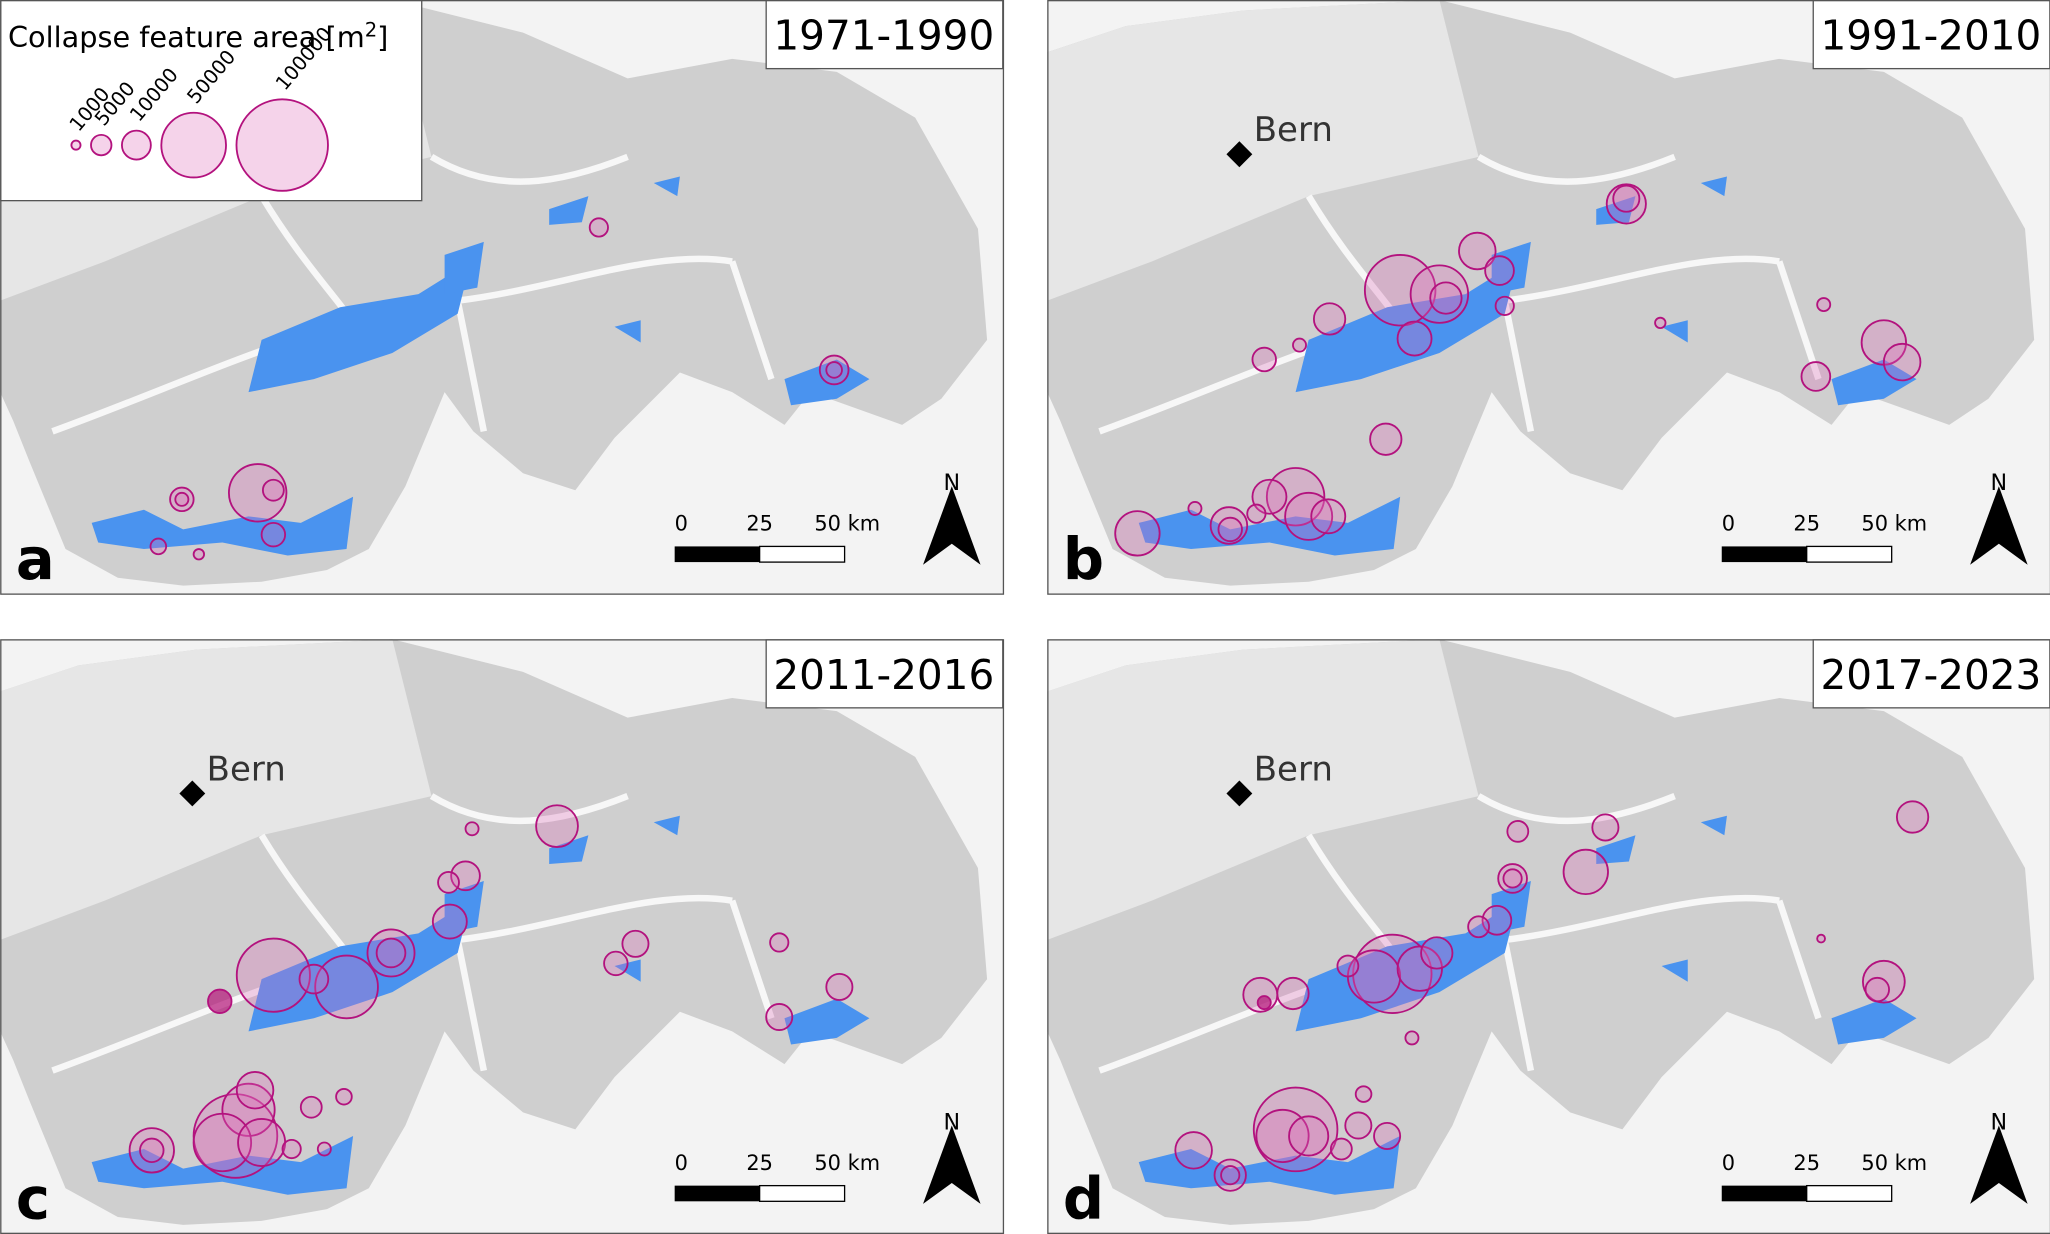 Image resolution: width=2050 pixels, height=1234 pixels. What do you see at coordinates (35, 559) in the screenshot?
I see `panel-letter: a` at bounding box center [35, 559].